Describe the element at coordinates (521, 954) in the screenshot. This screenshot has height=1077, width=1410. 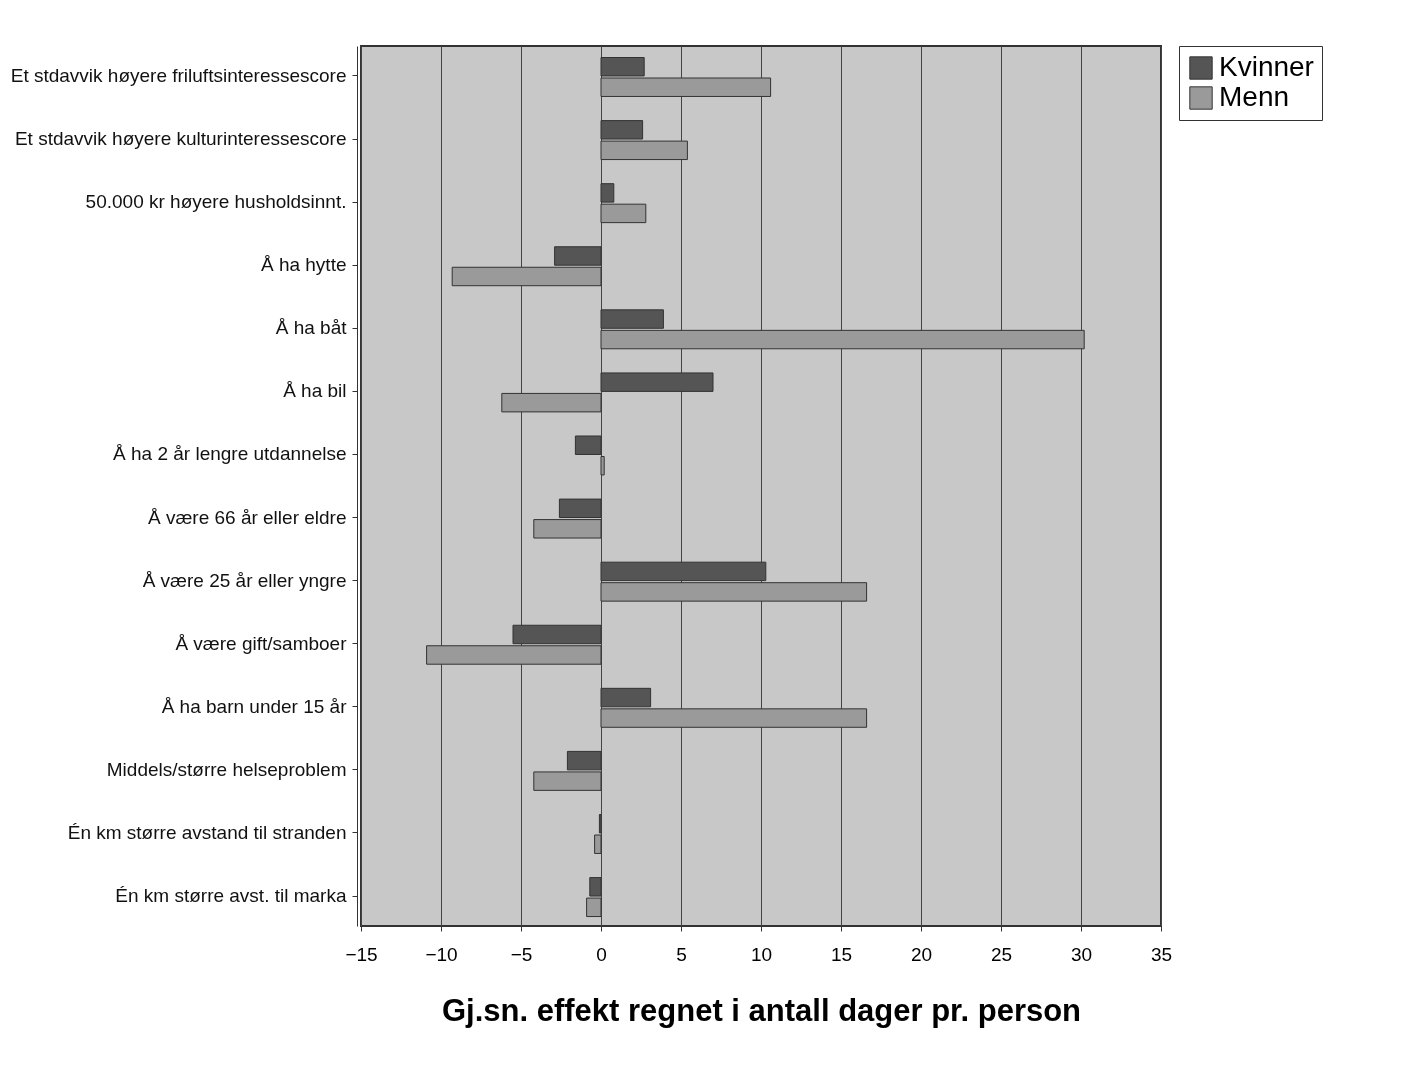
I see `x-tick-label: −5` at that location.